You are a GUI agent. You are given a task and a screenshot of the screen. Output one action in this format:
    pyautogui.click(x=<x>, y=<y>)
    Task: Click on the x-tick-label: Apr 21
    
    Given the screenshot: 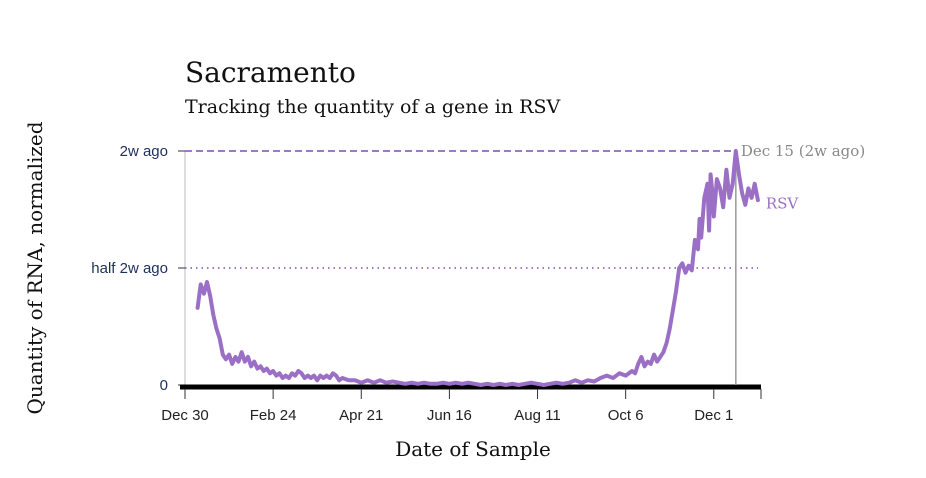 What is the action you would take?
    pyautogui.click(x=361, y=415)
    